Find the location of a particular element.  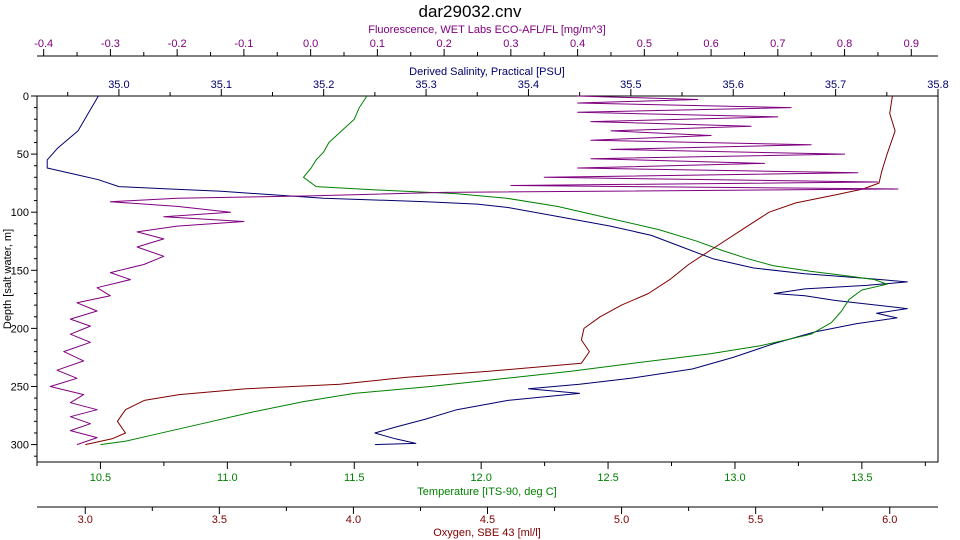

oxygen-tick-label: 4.5 is located at coordinates (487, 520).